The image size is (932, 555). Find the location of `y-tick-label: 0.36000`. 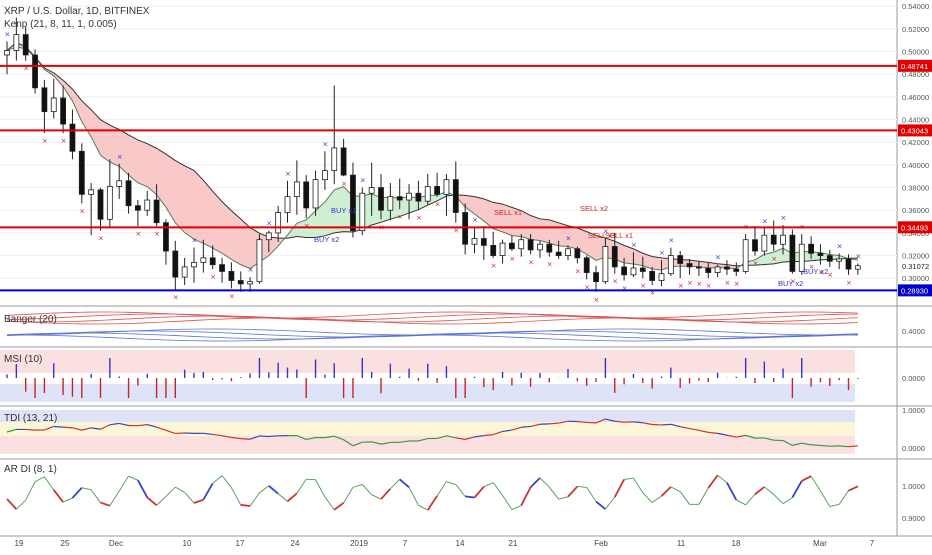

y-tick-label: 0.36000 is located at coordinates (915, 210).